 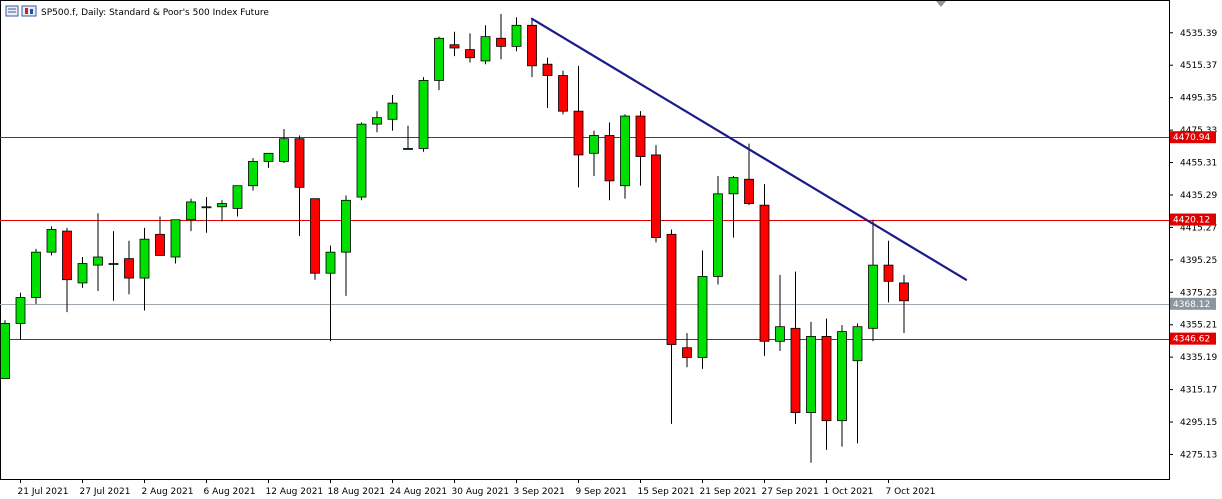 What do you see at coordinates (911, 492) in the screenshot?
I see `x-tick-label: 7 Oct 2021` at bounding box center [911, 492].